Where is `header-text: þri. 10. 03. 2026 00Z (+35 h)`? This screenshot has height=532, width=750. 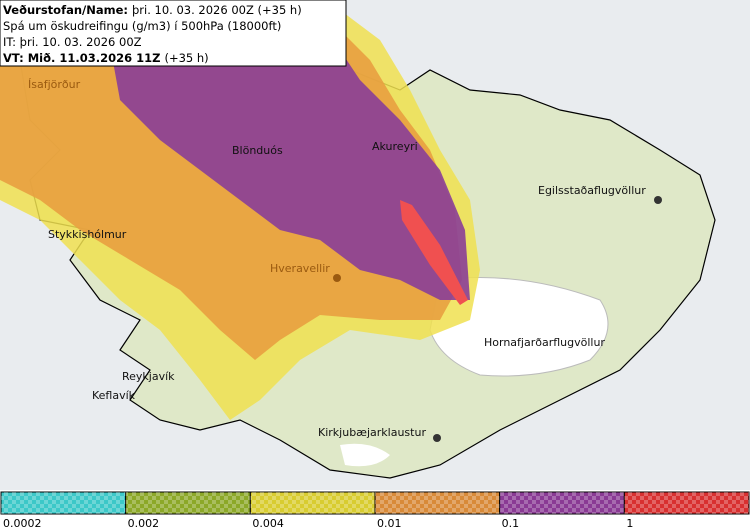 header-text: þri. 10. 03. 2026 00Z (+35 h) is located at coordinates (217, 10).